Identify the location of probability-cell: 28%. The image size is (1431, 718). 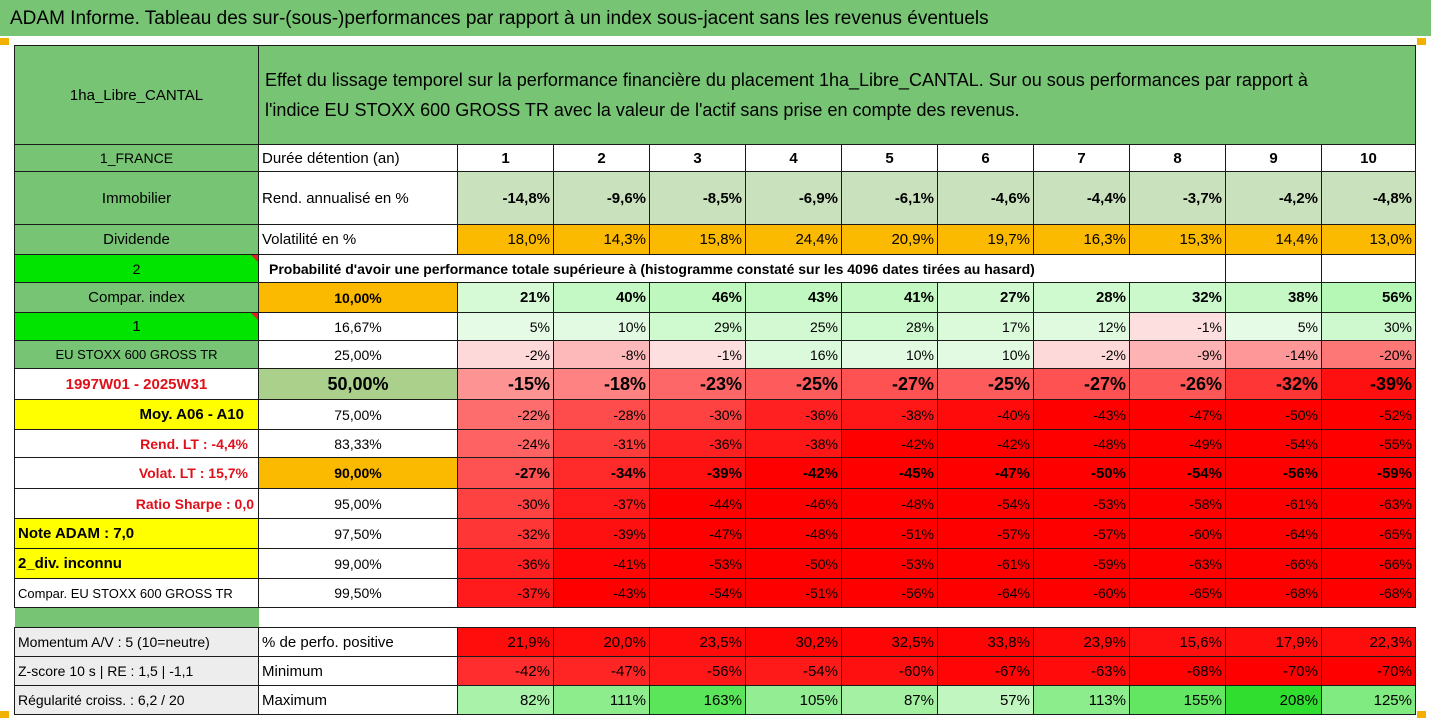
(1081, 297).